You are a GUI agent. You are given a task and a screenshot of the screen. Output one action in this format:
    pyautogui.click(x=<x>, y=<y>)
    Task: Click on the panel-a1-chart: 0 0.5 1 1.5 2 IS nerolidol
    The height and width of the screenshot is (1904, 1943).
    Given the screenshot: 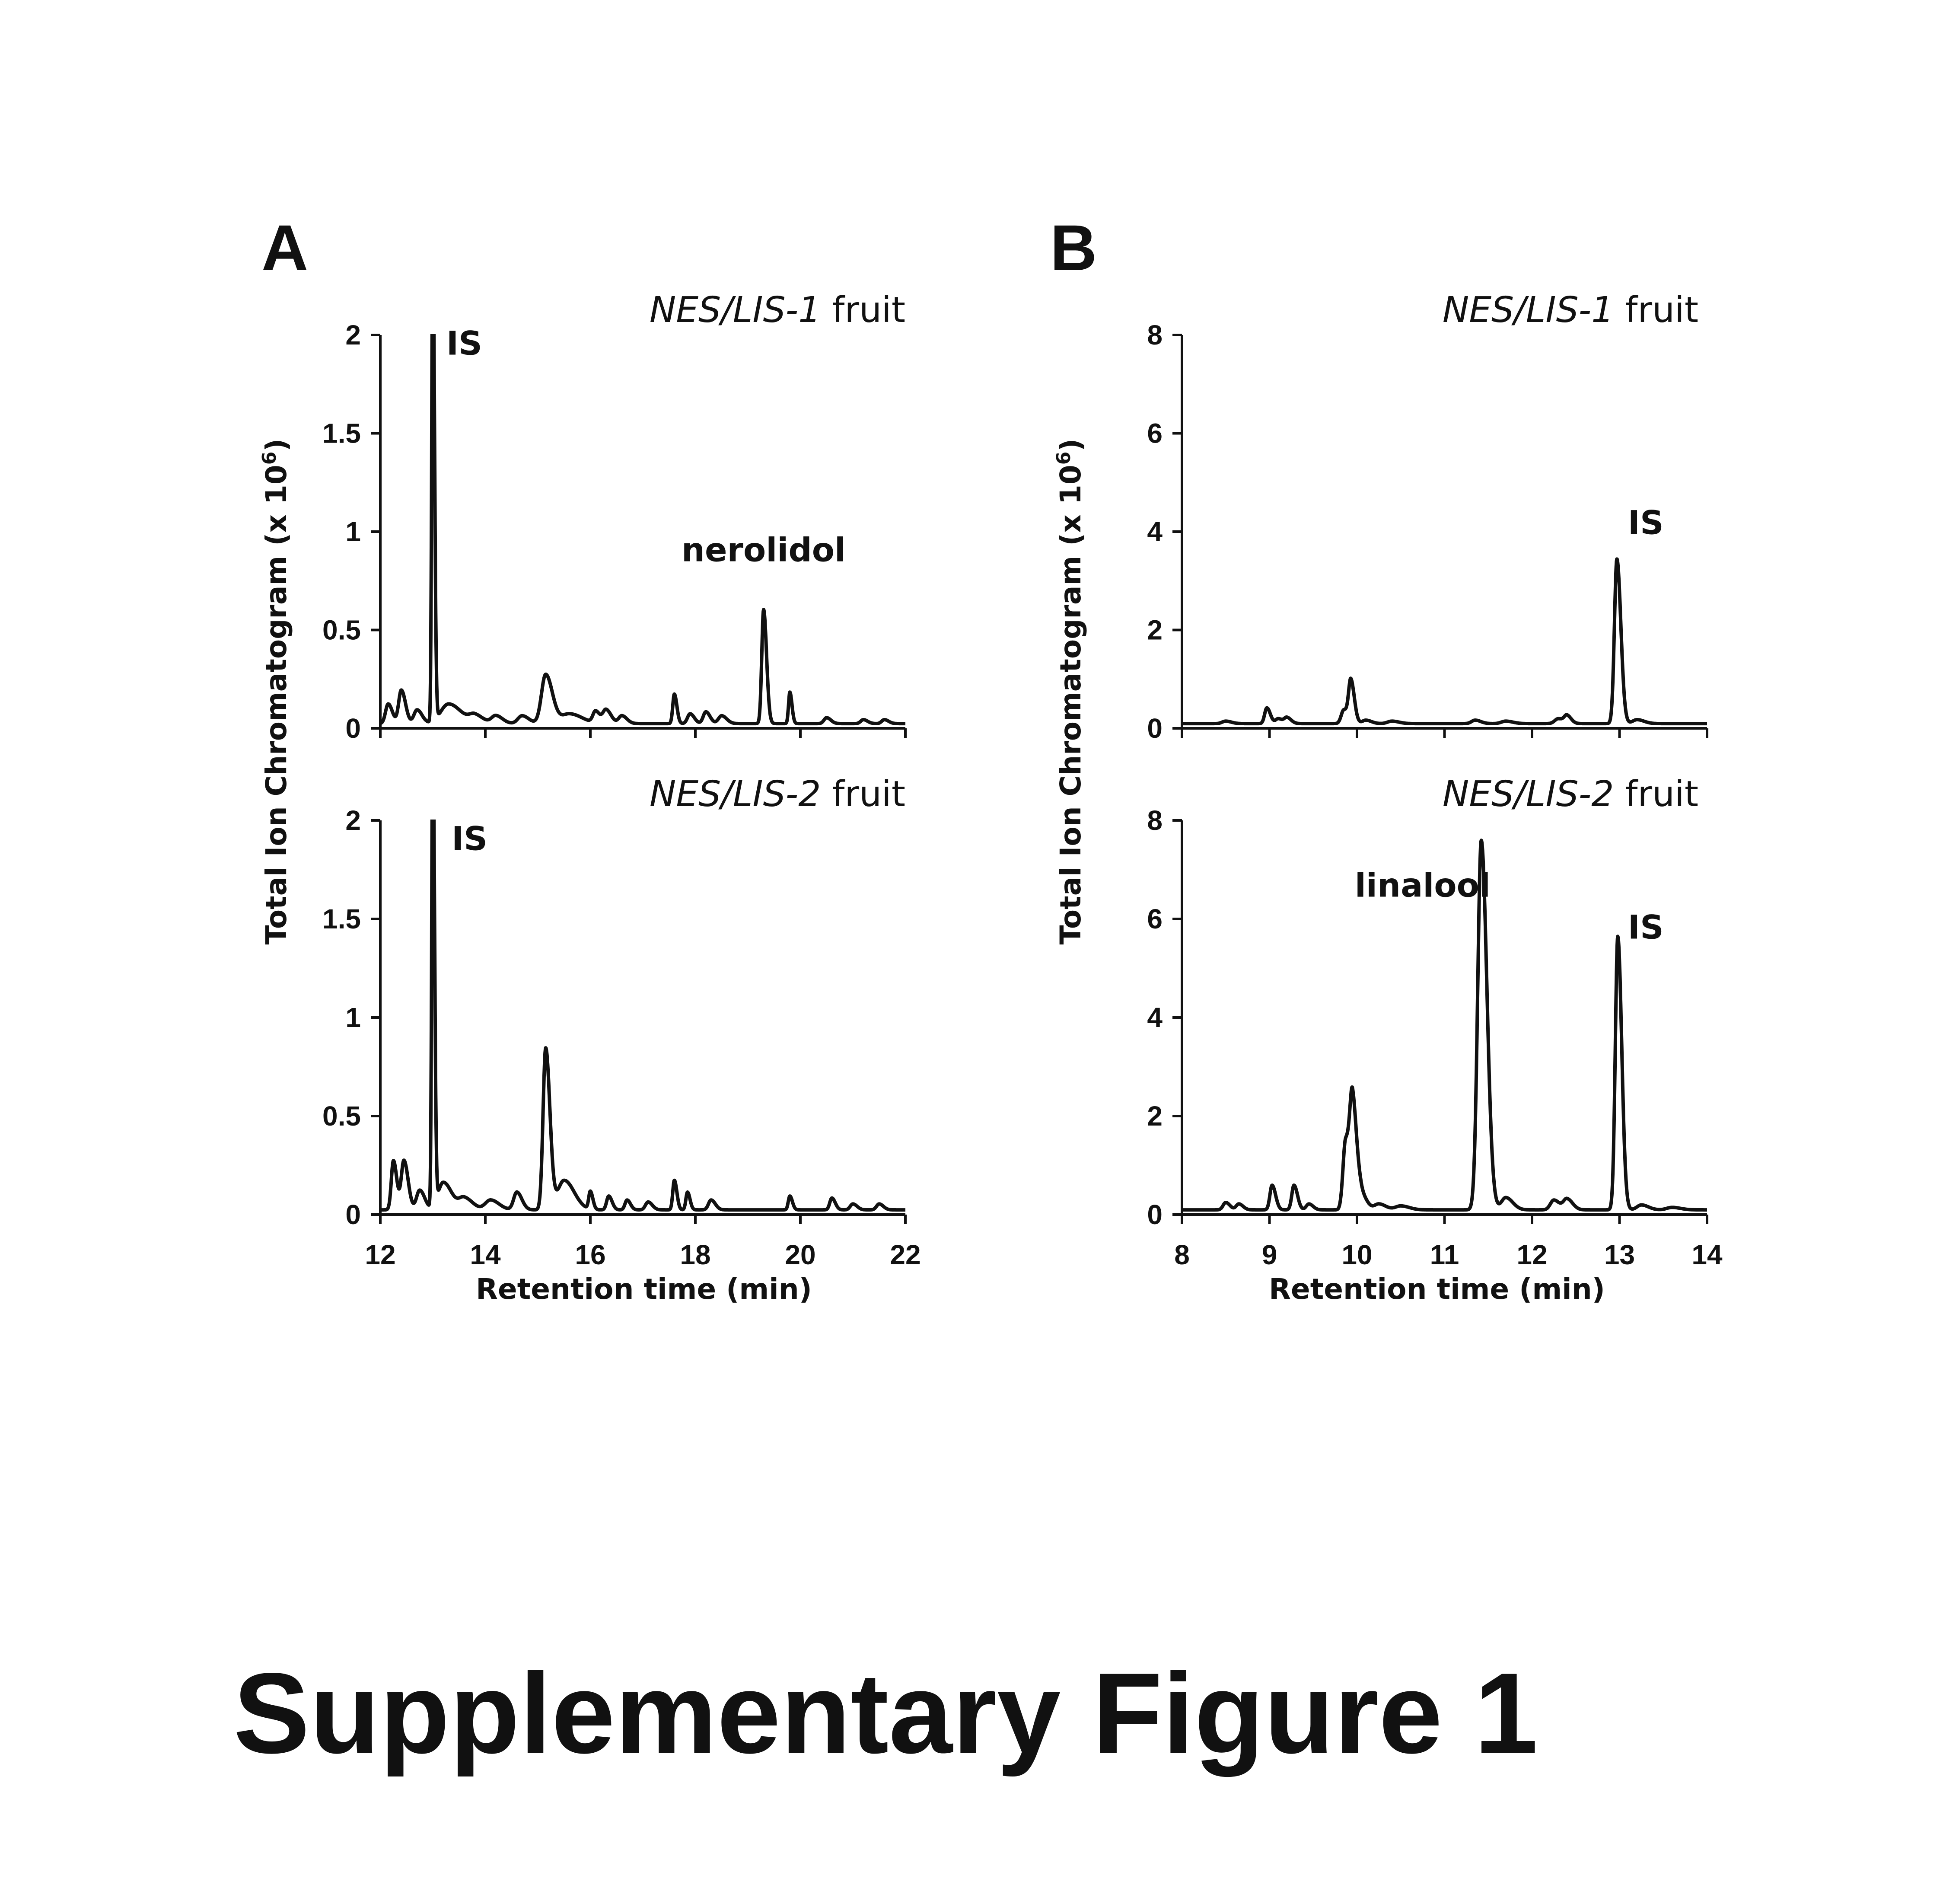 What is the action you would take?
    pyautogui.click(x=614, y=531)
    